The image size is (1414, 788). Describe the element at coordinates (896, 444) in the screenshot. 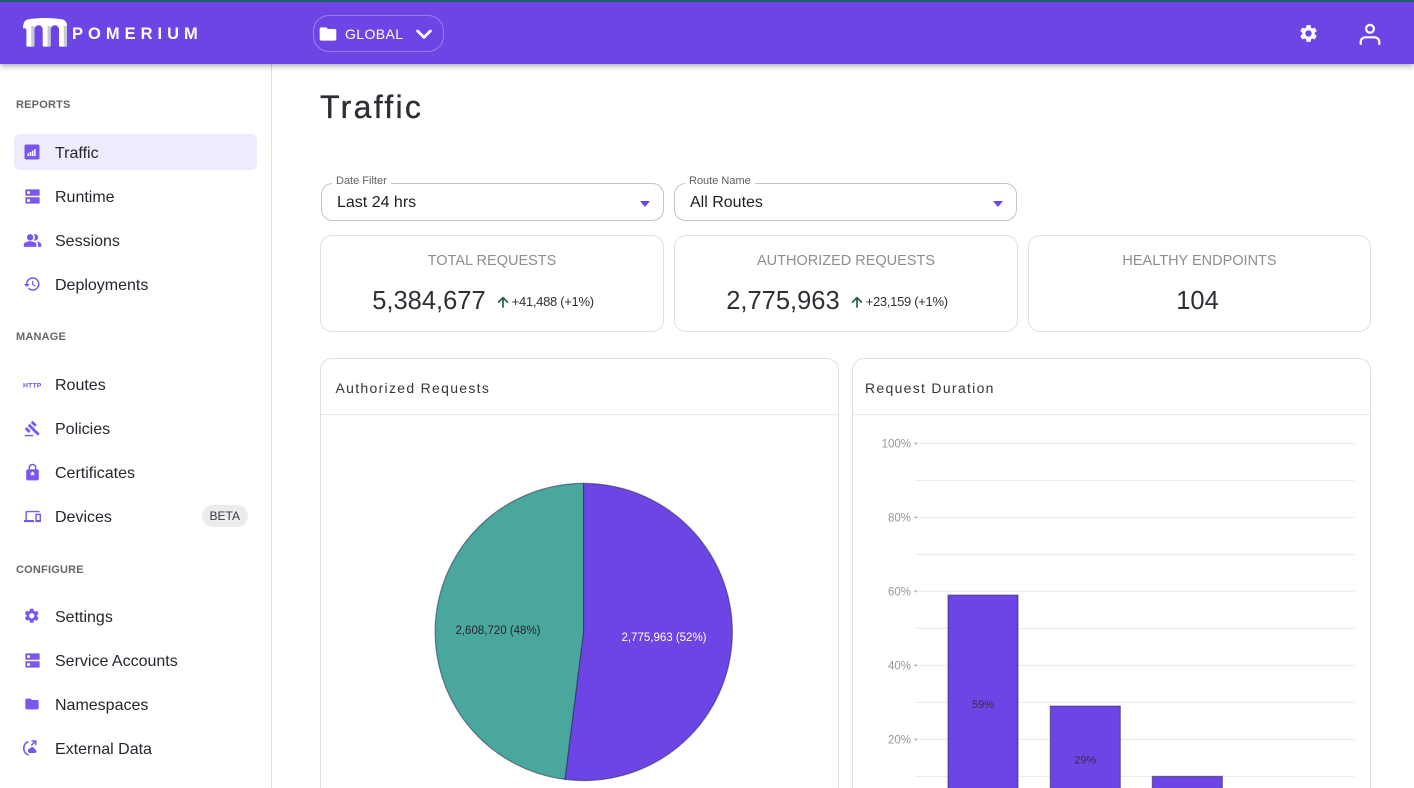

I see `svg-text: 100%` at that location.